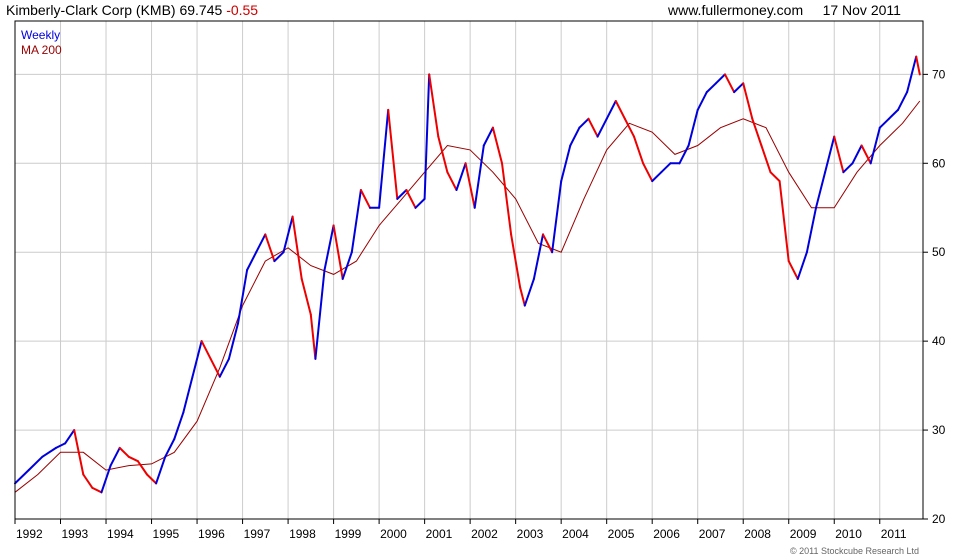  Describe the element at coordinates (29, 534) in the screenshot. I see `x-tick-label: 1992` at that location.